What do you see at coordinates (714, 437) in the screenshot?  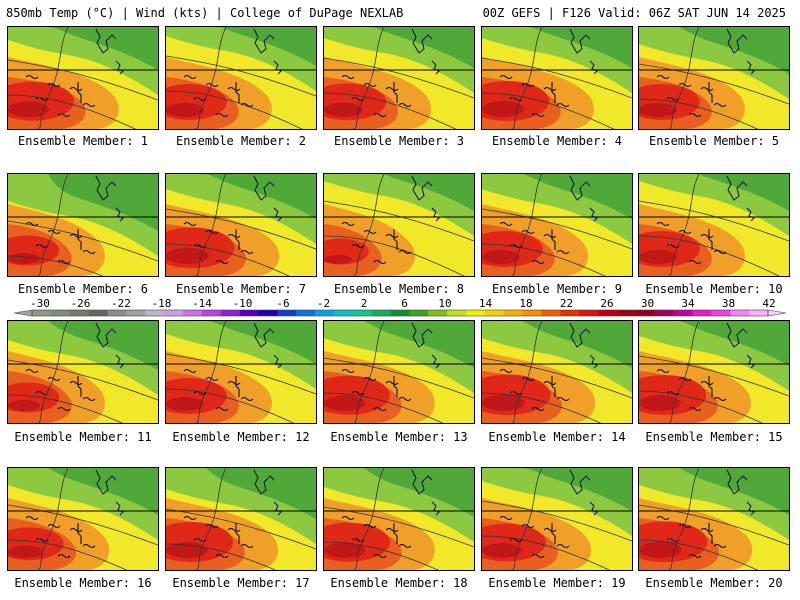 I see `ensemble-member-label: Ensemble Member: 15` at bounding box center [714, 437].